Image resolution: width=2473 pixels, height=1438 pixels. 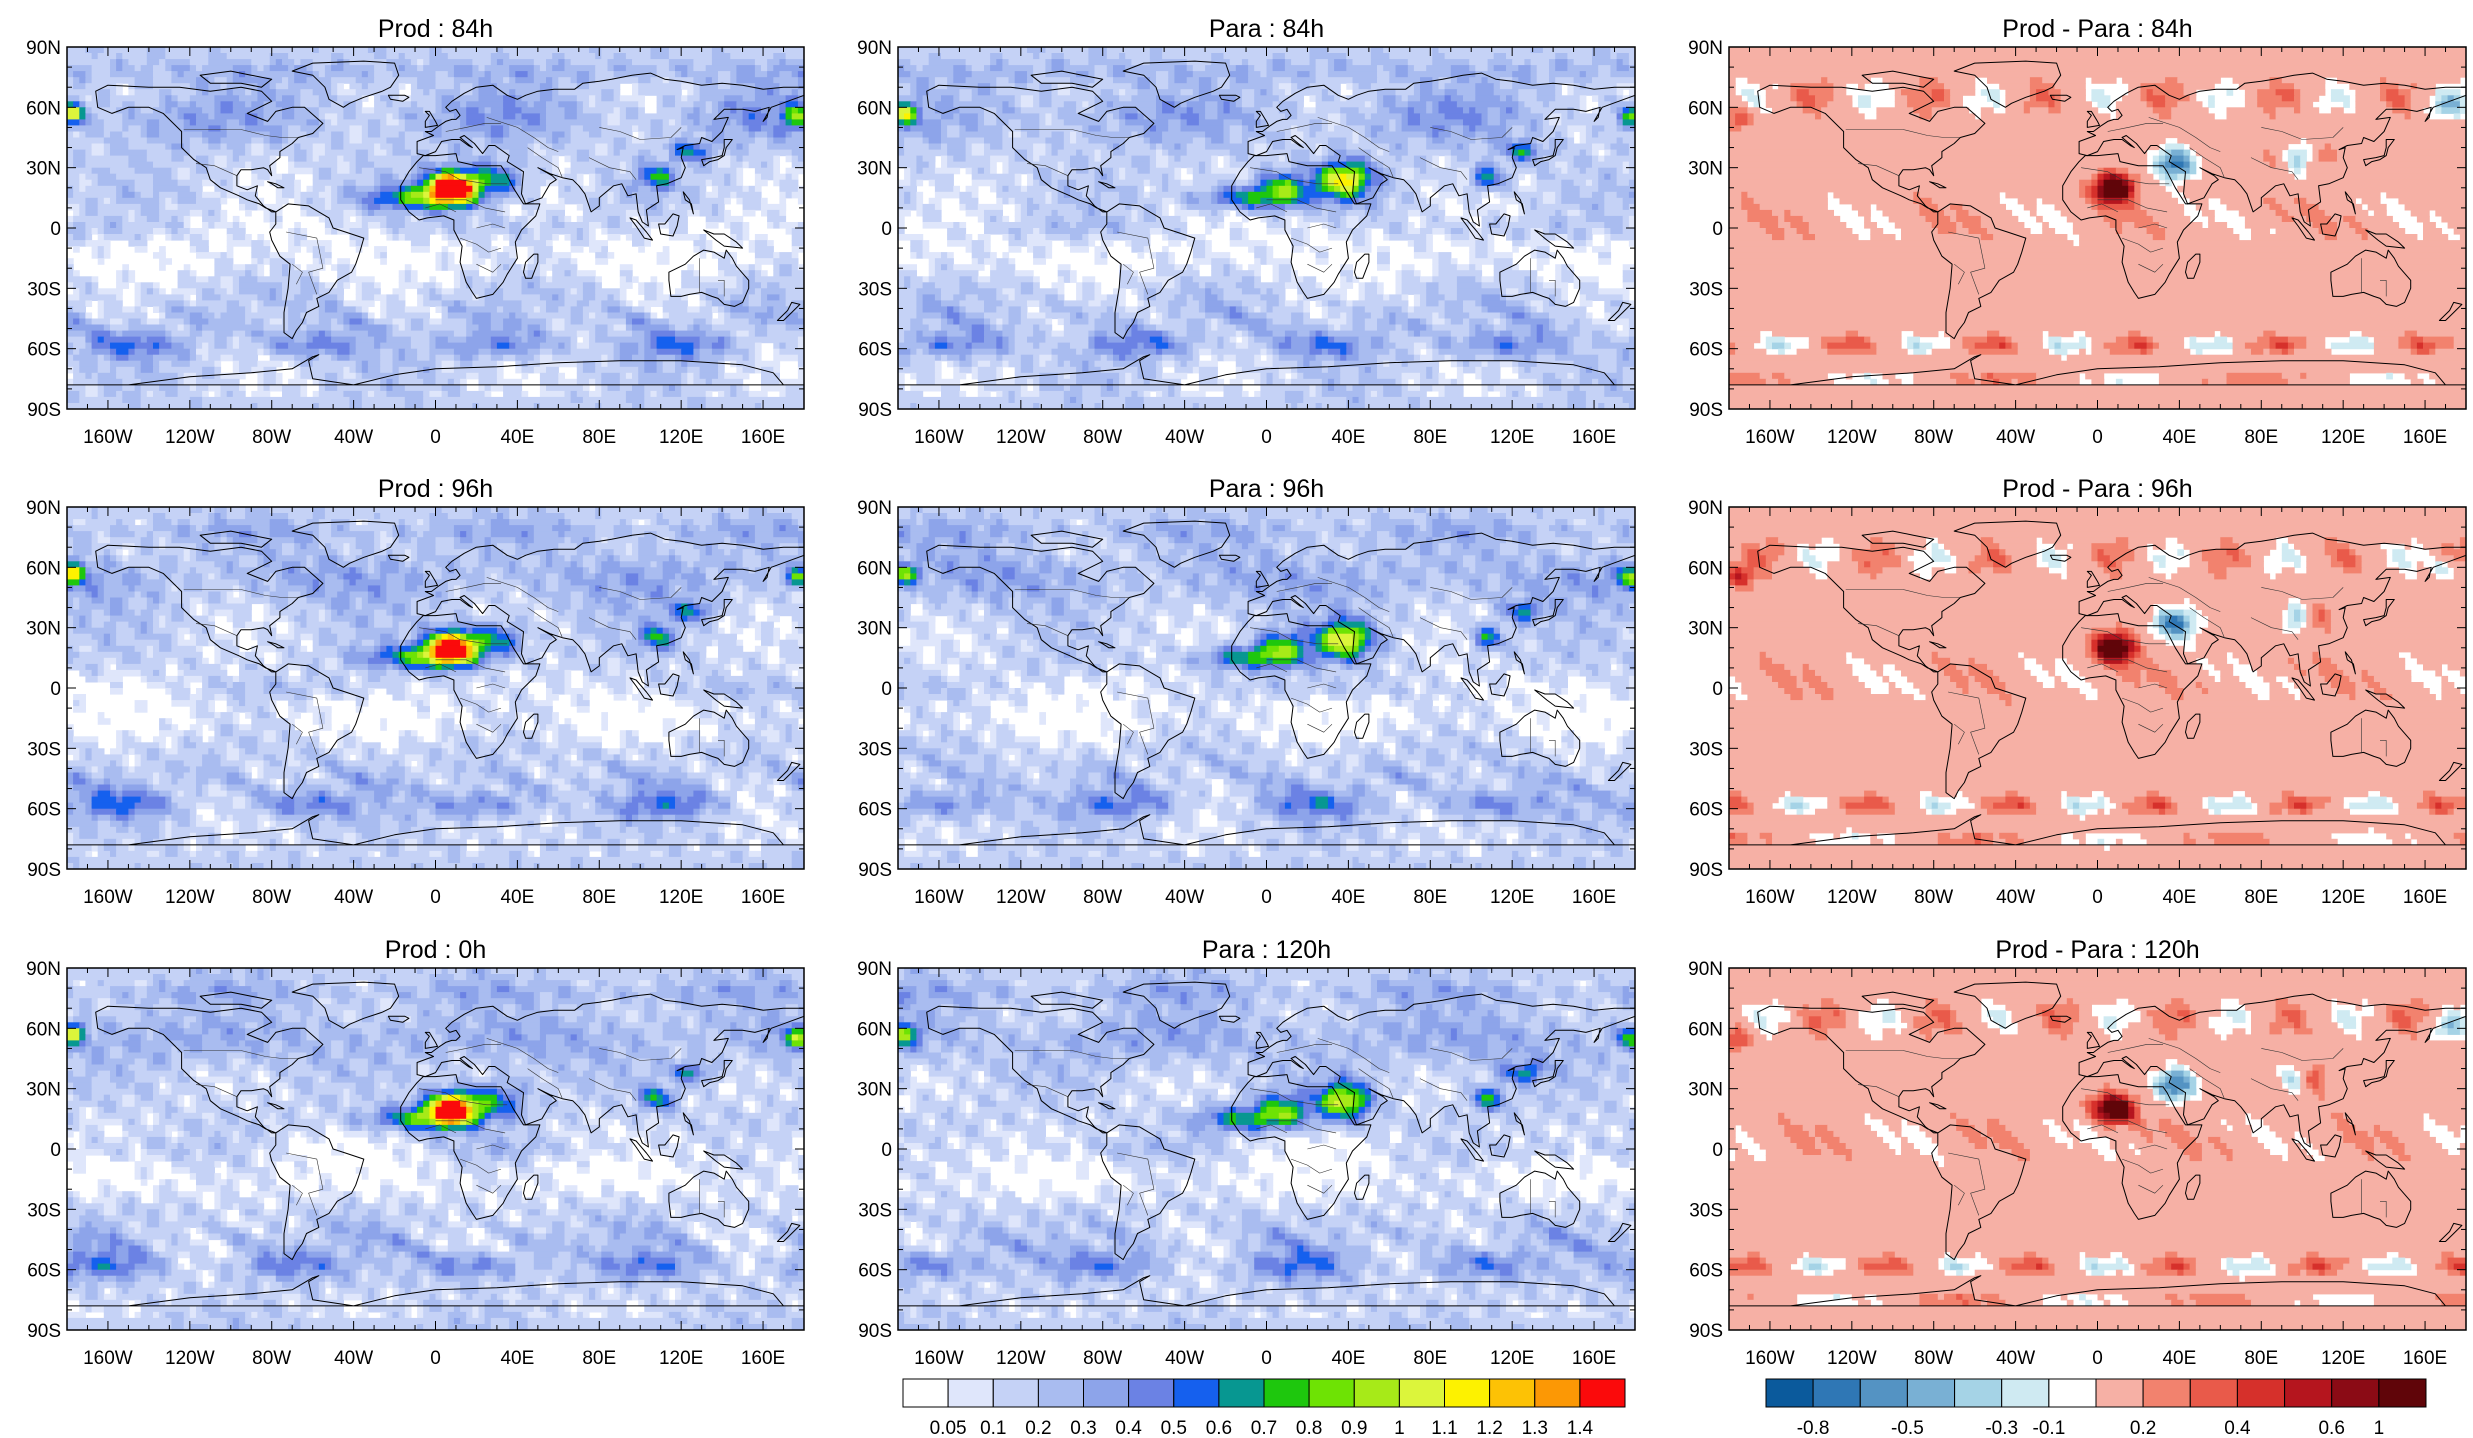 What do you see at coordinates (1266, 489) in the screenshot?
I see `panel-title: Para : 96h` at bounding box center [1266, 489].